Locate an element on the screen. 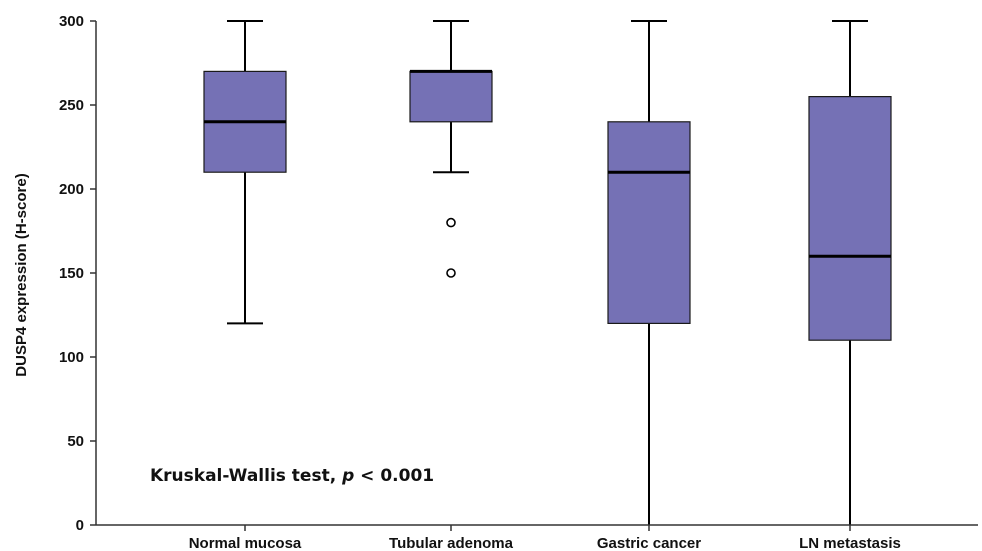 The height and width of the screenshot is (551, 982). y-tick-label-300: 300 is located at coordinates (71, 21).